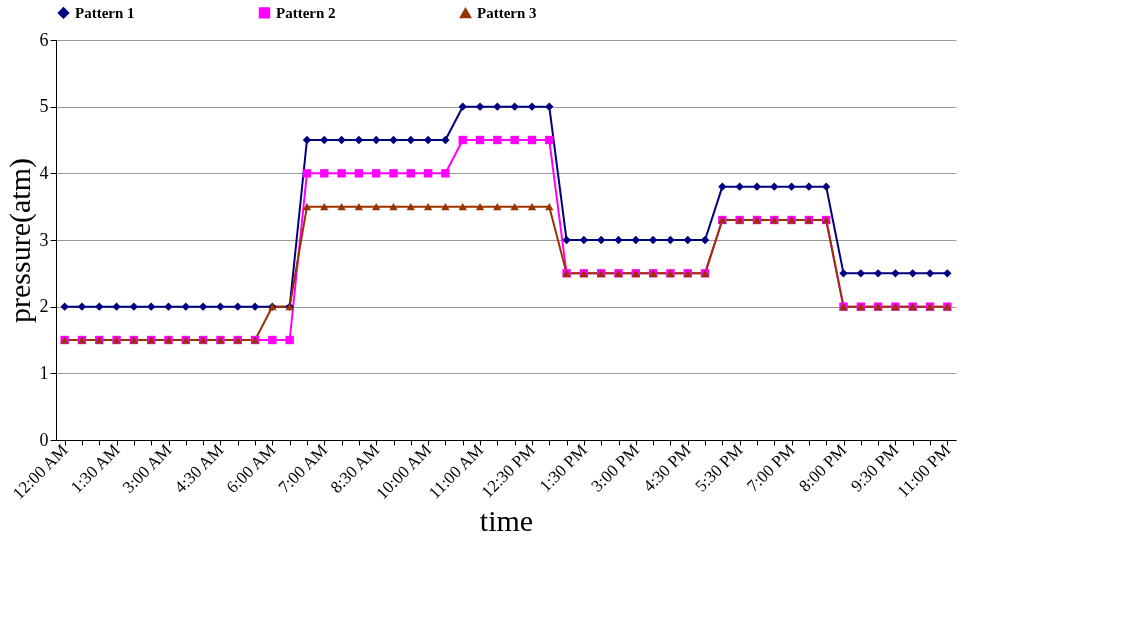 Image resolution: width=1142 pixels, height=641 pixels. I want to click on y-tick-label: 2, so click(44, 306).